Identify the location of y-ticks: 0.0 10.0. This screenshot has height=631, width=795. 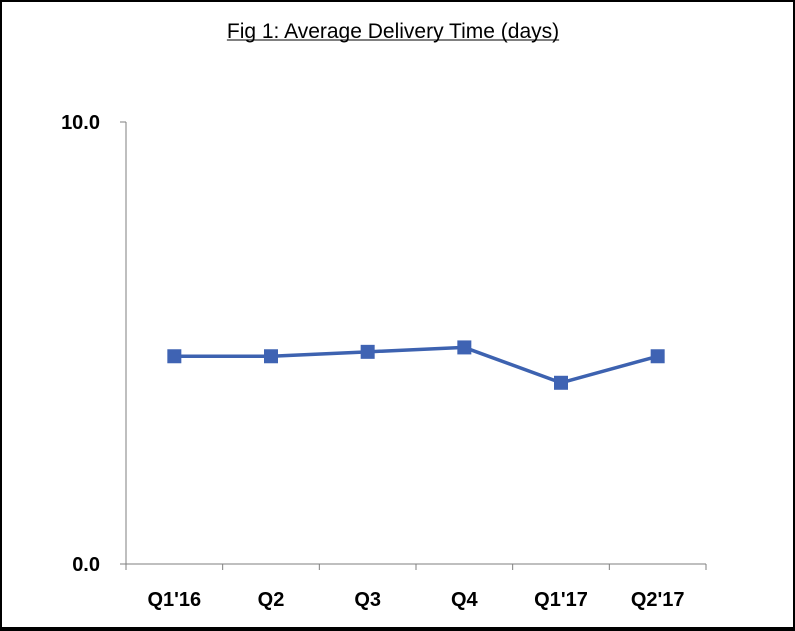
(93, 344).